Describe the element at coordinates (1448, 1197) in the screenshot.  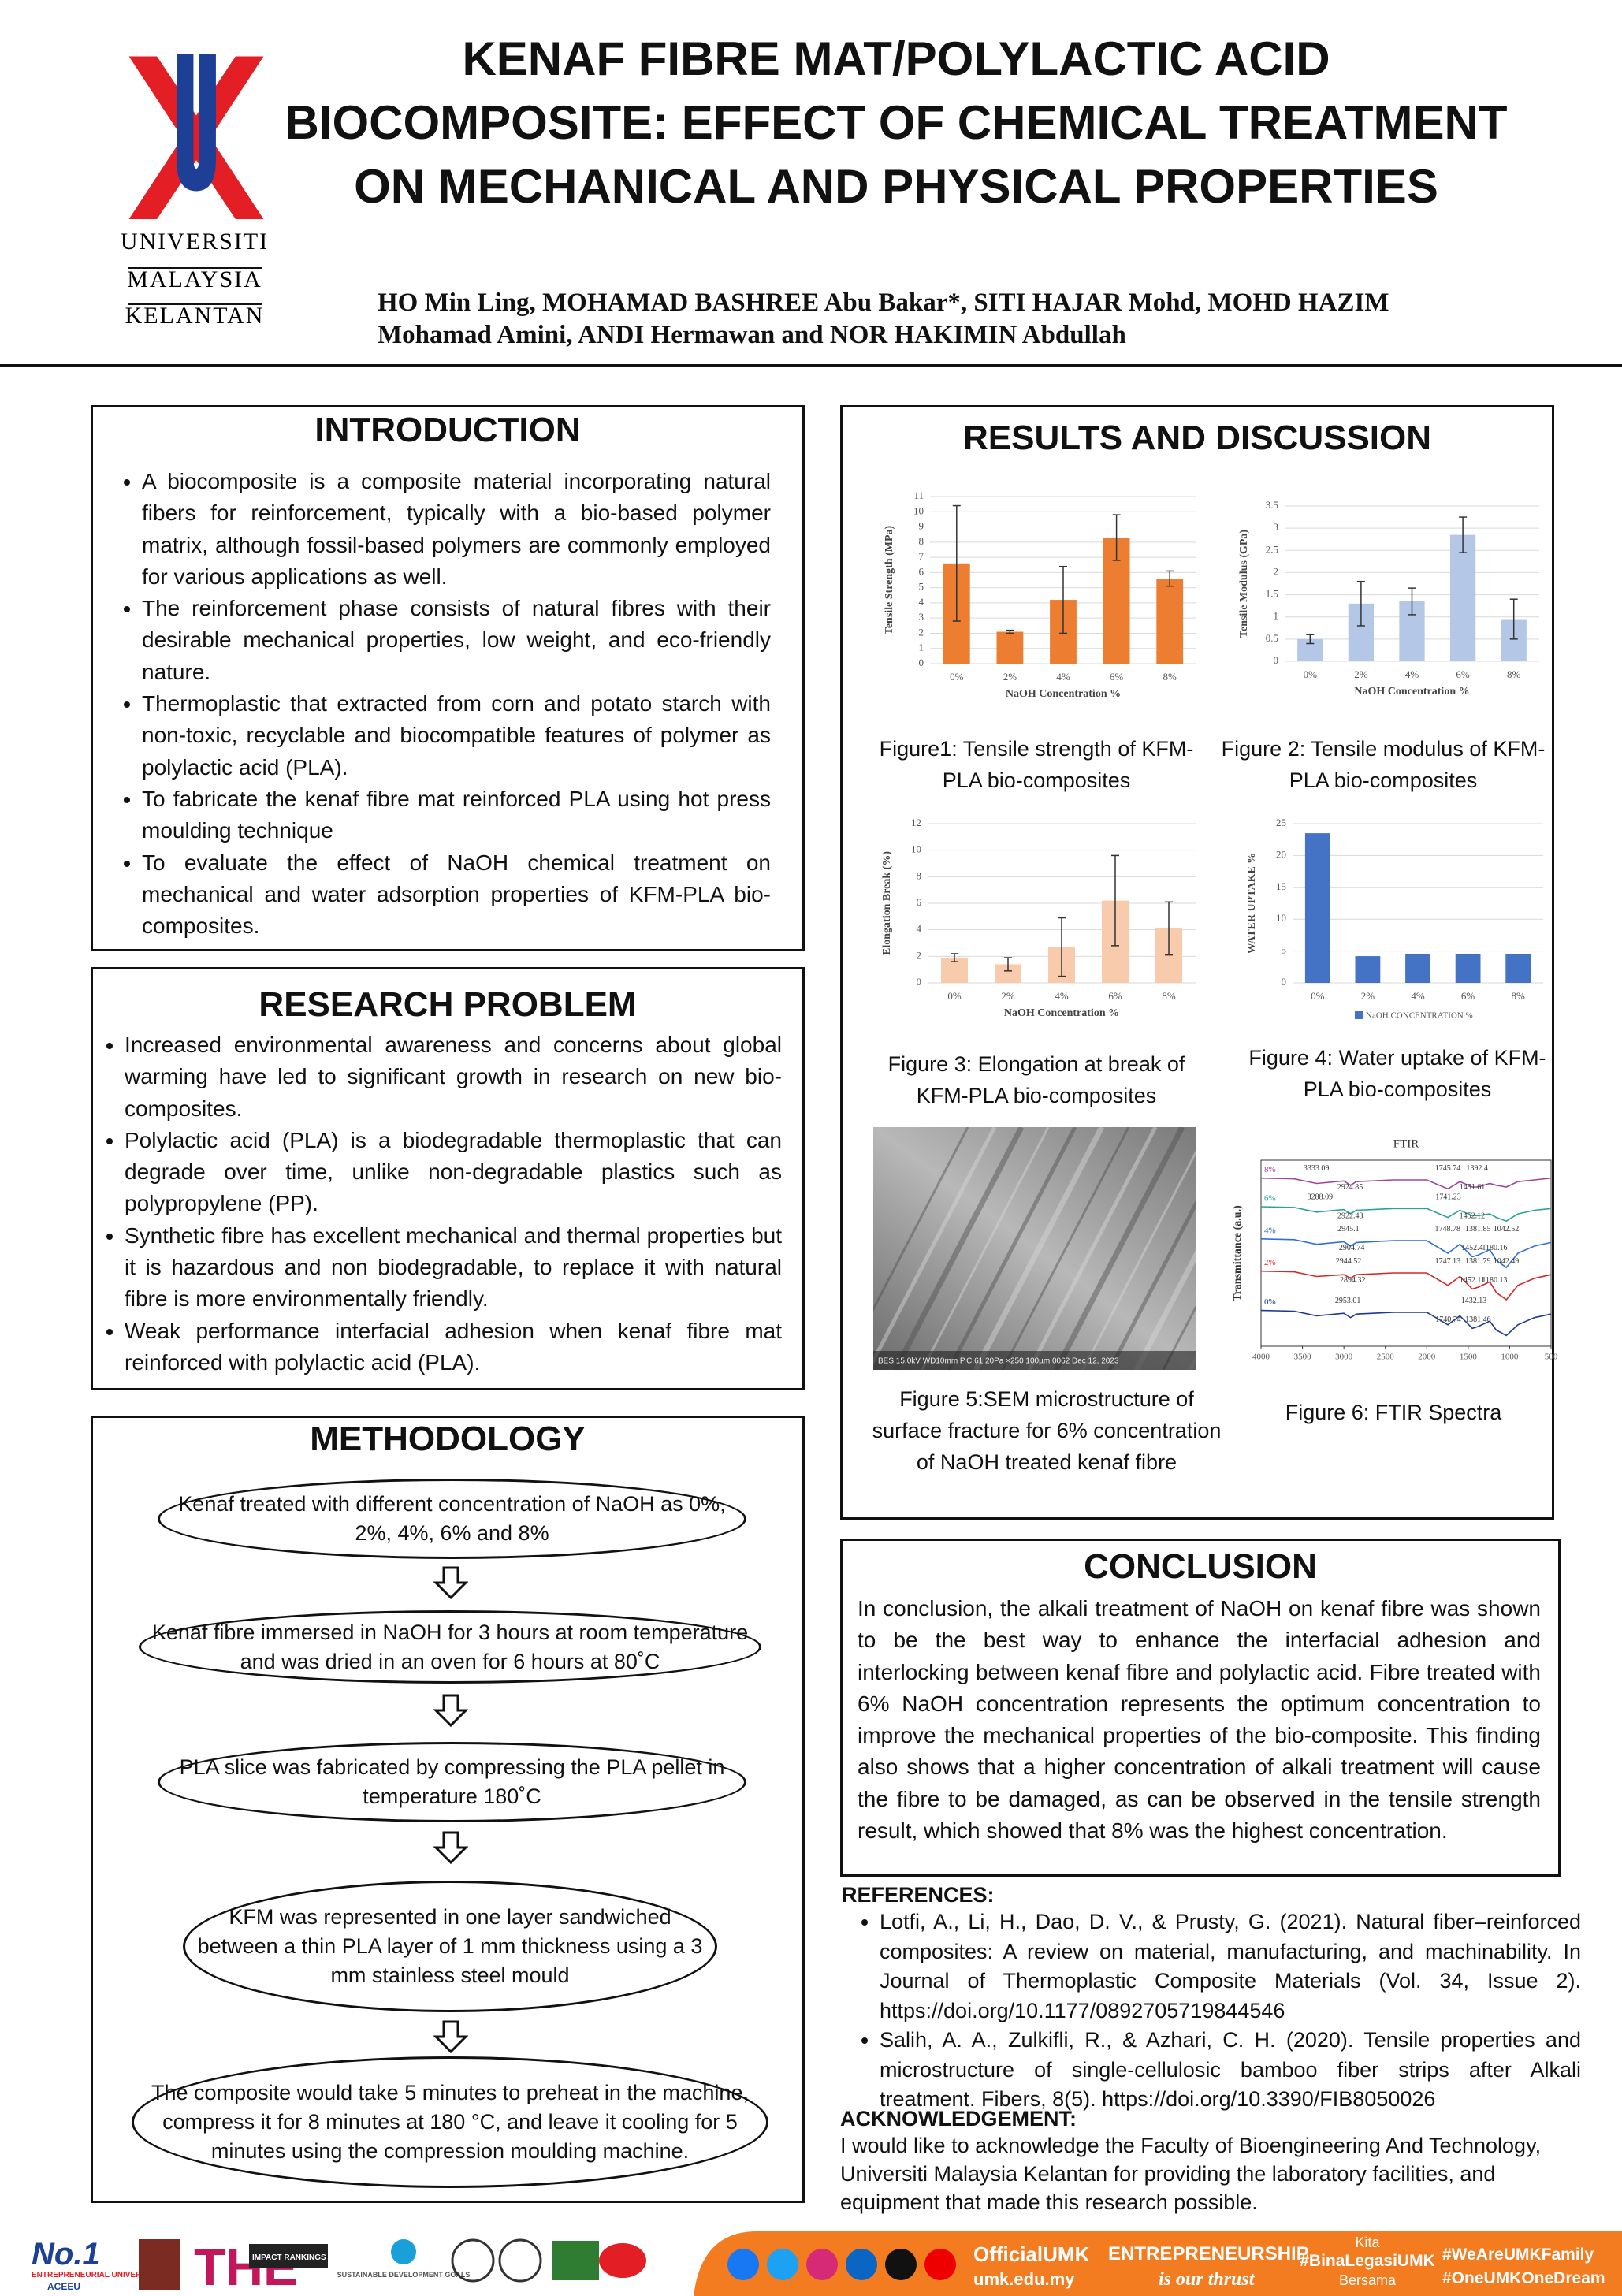
I see `peak-label: 1741.23` at that location.